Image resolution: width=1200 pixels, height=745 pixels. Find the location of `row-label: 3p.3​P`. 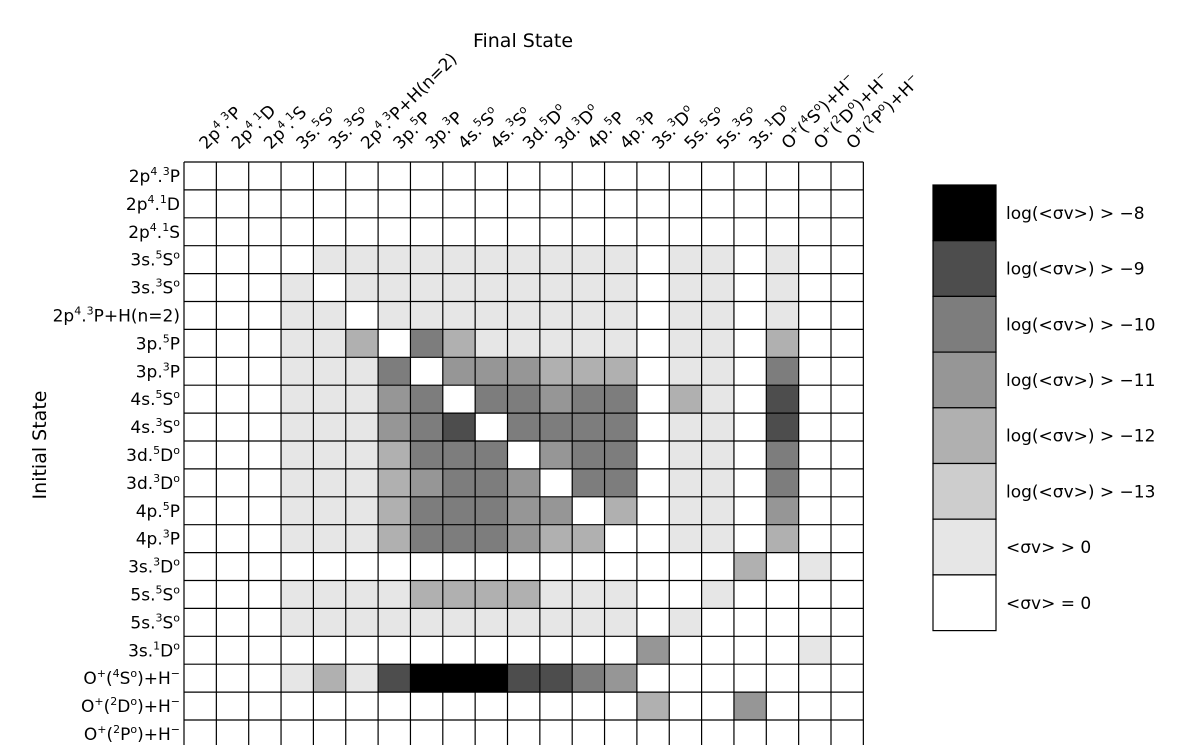

row-label: 3p.3​P is located at coordinates (158, 371).